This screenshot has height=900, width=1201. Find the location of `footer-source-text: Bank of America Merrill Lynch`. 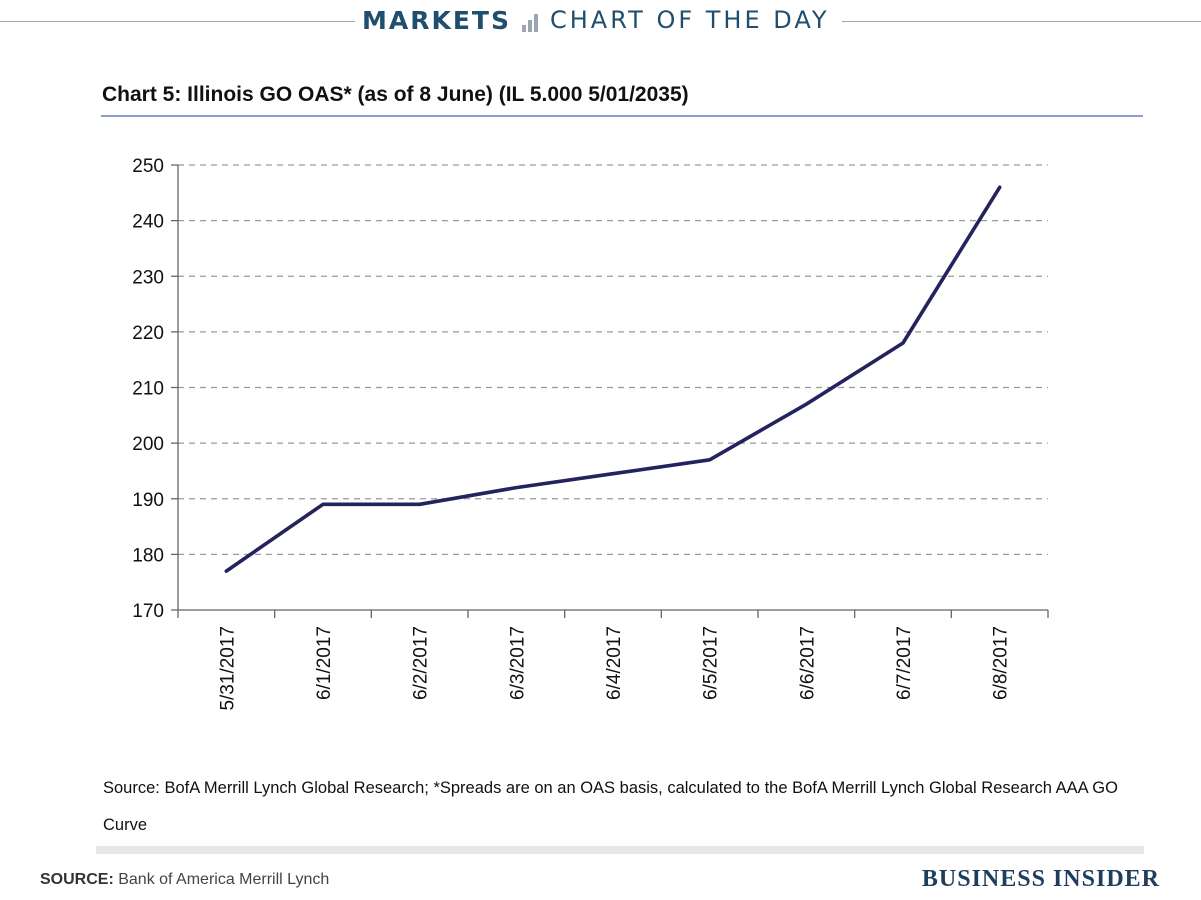

footer-source-text: Bank of America Merrill Lynch is located at coordinates (221, 879).